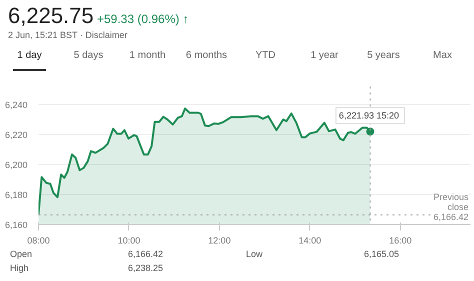  I want to click on text: 1 month, so click(147, 56).